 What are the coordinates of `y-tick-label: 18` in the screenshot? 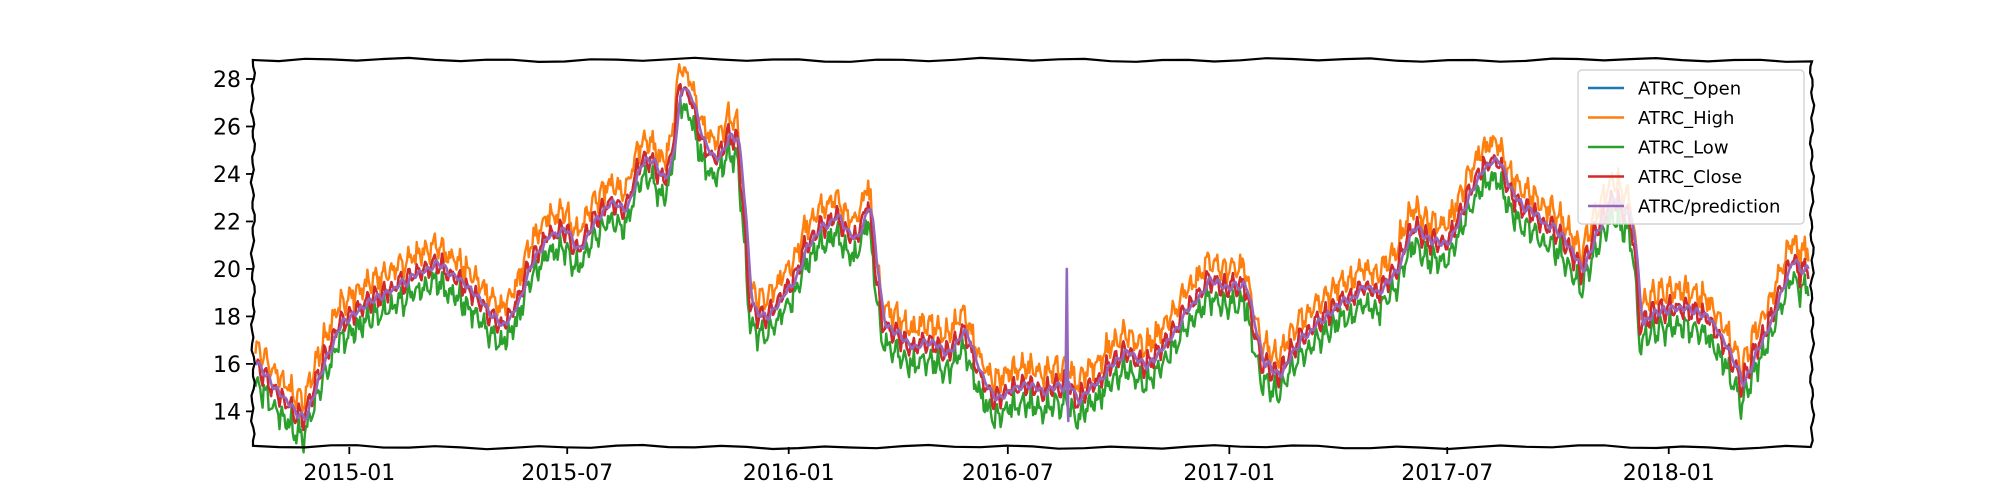 It's located at (227, 317).